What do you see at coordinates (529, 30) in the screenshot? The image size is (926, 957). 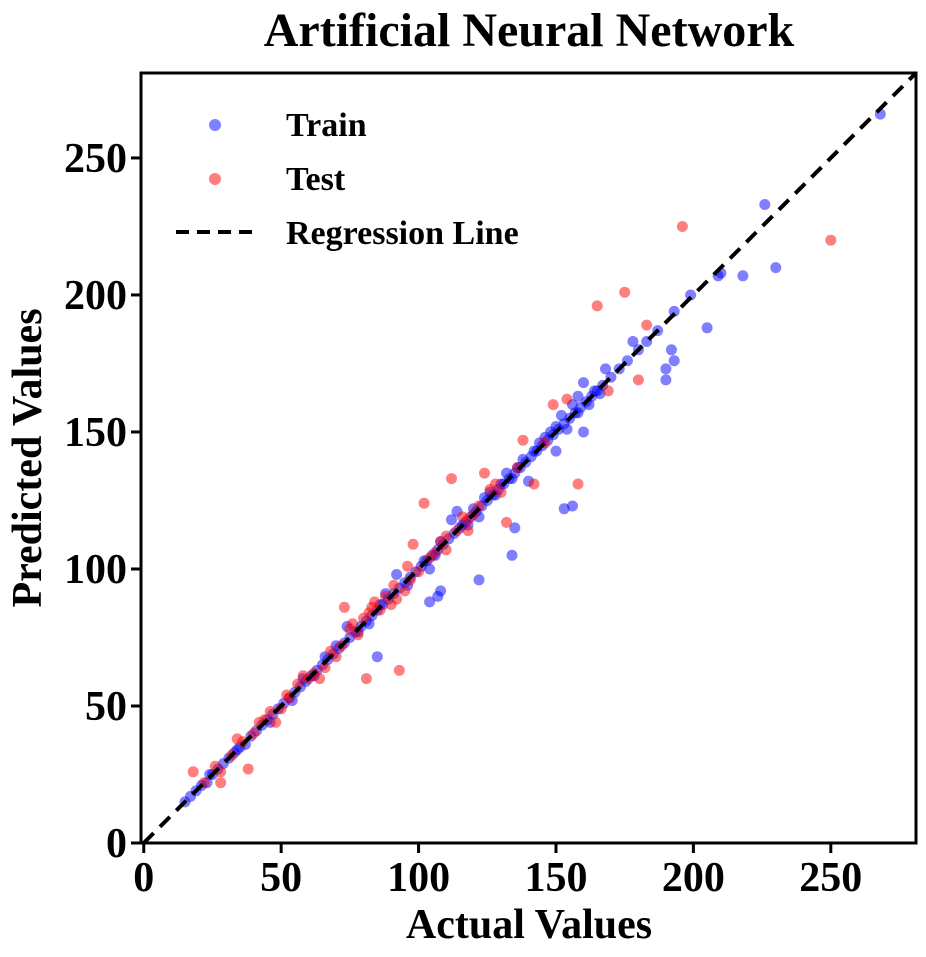 I see `chart-title: Artificial Neural Network` at bounding box center [529, 30].